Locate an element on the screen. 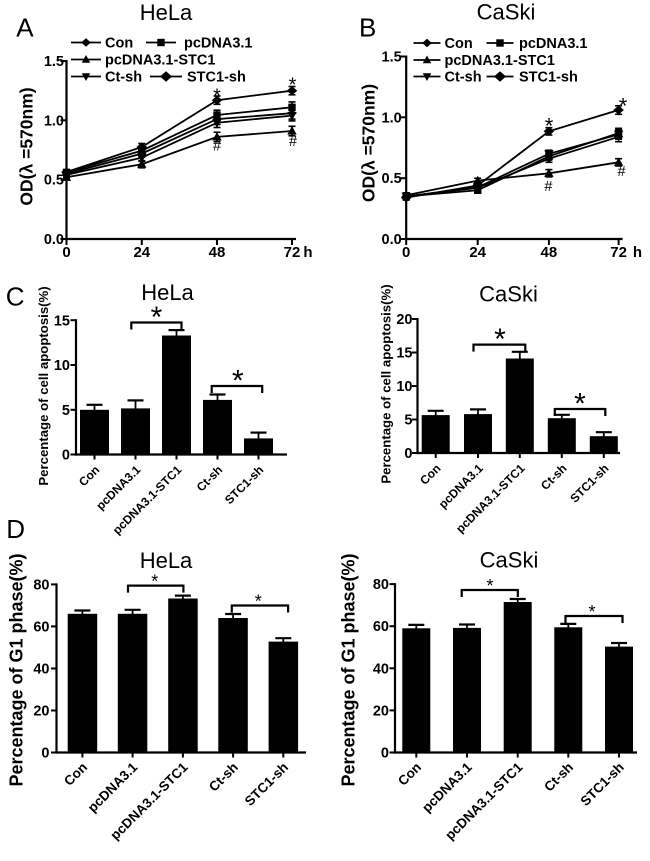 This screenshot has height=861, width=650. svg-text: C is located at coordinates (15, 297).